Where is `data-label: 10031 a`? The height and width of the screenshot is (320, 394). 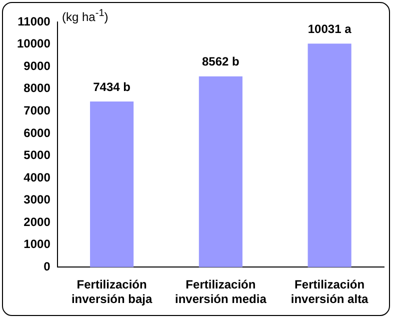 data-label: 10031 a is located at coordinates (330, 29).